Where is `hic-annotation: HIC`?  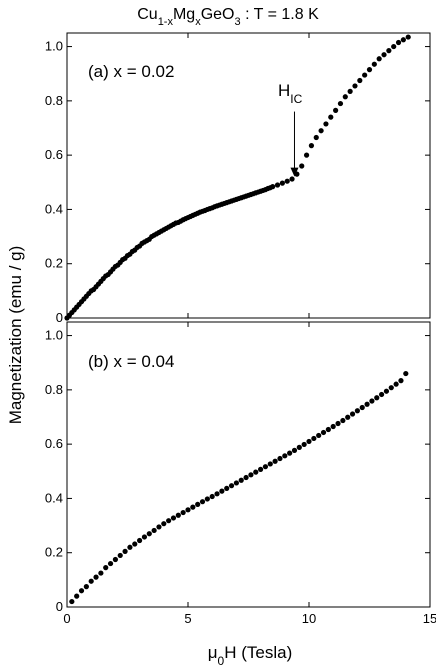 hic-annotation: HIC is located at coordinates (290, 129).